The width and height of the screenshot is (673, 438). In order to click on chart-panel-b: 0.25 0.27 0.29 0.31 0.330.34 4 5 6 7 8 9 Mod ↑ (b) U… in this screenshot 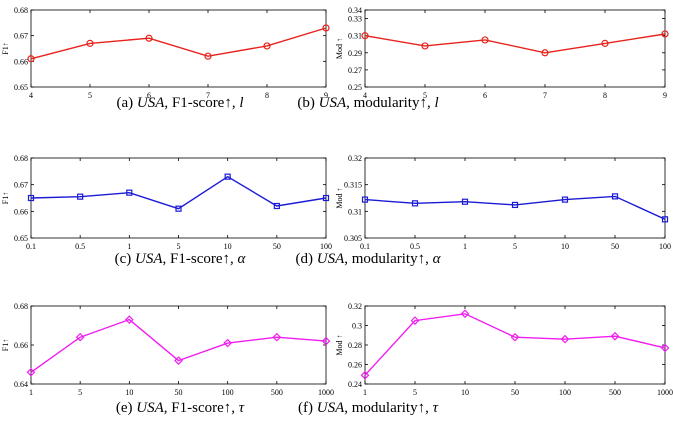, I will do `click(483, 58)`.